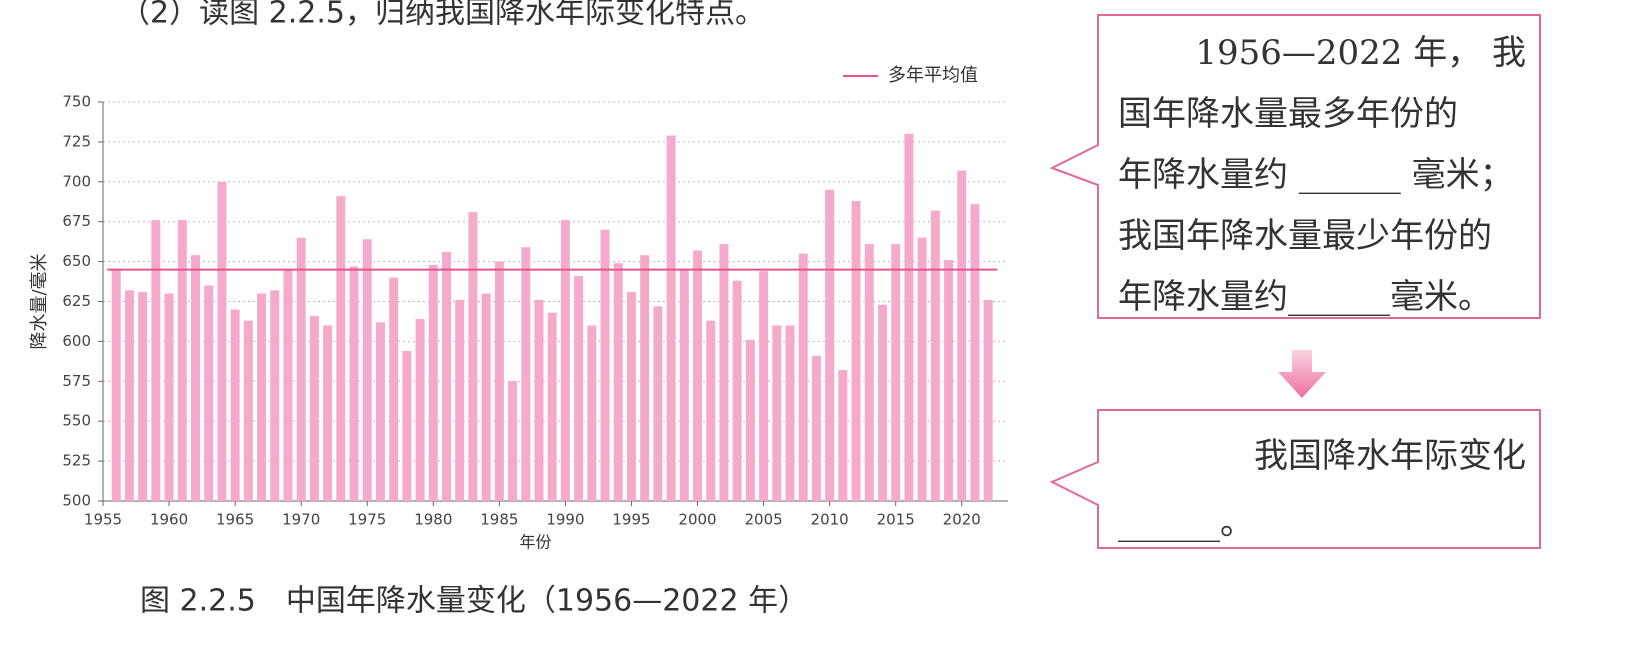 Image resolution: width=1647 pixels, height=660 pixels. I want to click on x-tick-label: 2005, so click(763, 520).